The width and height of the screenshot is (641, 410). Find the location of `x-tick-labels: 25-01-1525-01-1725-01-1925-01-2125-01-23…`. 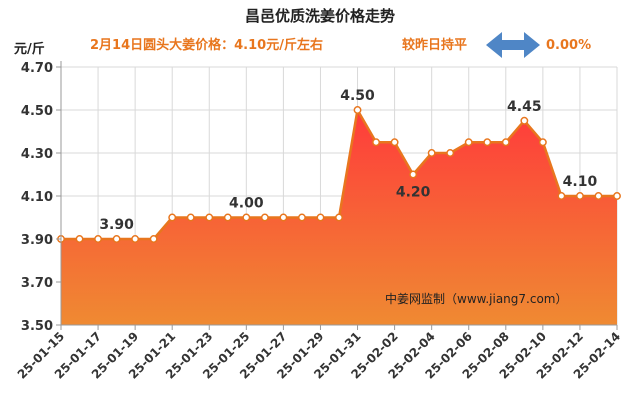

x-tick-labels: 25-01-1525-01-1725-01-1925-01-2125-01-23… is located at coordinates (319, 353).